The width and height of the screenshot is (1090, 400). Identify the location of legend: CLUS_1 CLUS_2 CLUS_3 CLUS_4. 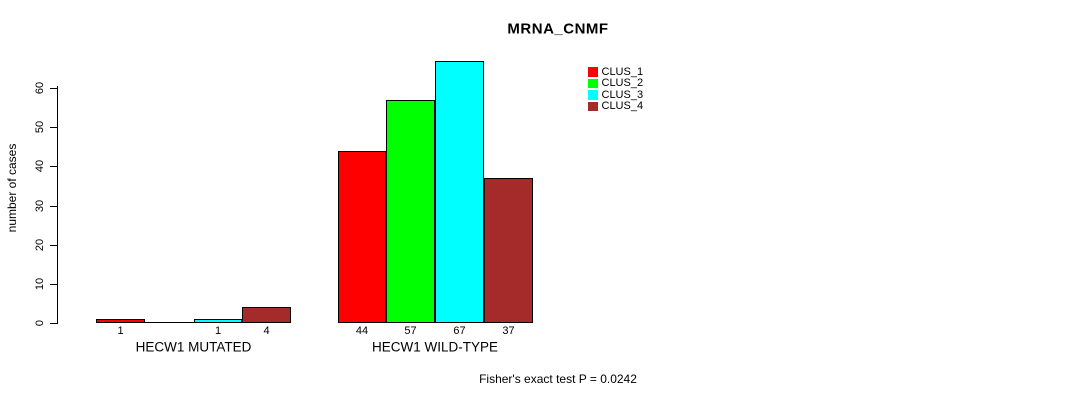
(615, 89).